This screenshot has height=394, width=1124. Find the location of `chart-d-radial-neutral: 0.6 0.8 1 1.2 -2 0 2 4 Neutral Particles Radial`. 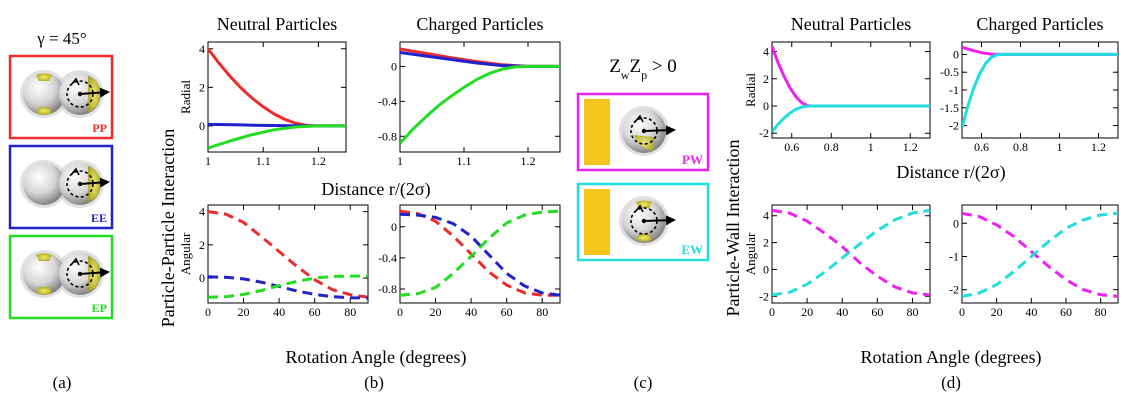

chart-d-radial-neutral: 0.6 0.8 1 1.2 -2 0 2 4 Neutral Particles Radial is located at coordinates (837, 84).